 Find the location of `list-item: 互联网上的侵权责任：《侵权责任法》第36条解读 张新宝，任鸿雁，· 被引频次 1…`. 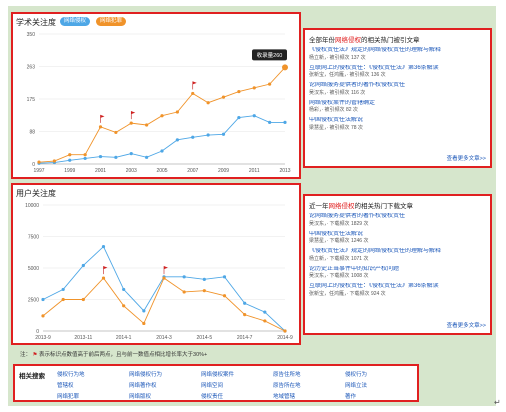

list-item: 互联网上的侵权责任：《侵权责任法》第36条解读 张新宝，任鸿雁，· 被引频次 1… is located at coordinates (399, 72).